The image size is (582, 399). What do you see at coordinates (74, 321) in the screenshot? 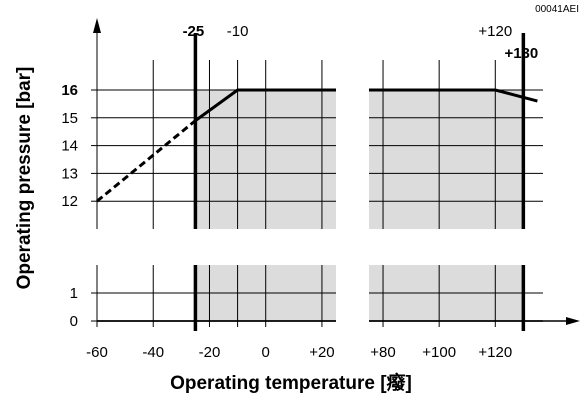
I see `y-tick-label-5: 0` at bounding box center [74, 321].